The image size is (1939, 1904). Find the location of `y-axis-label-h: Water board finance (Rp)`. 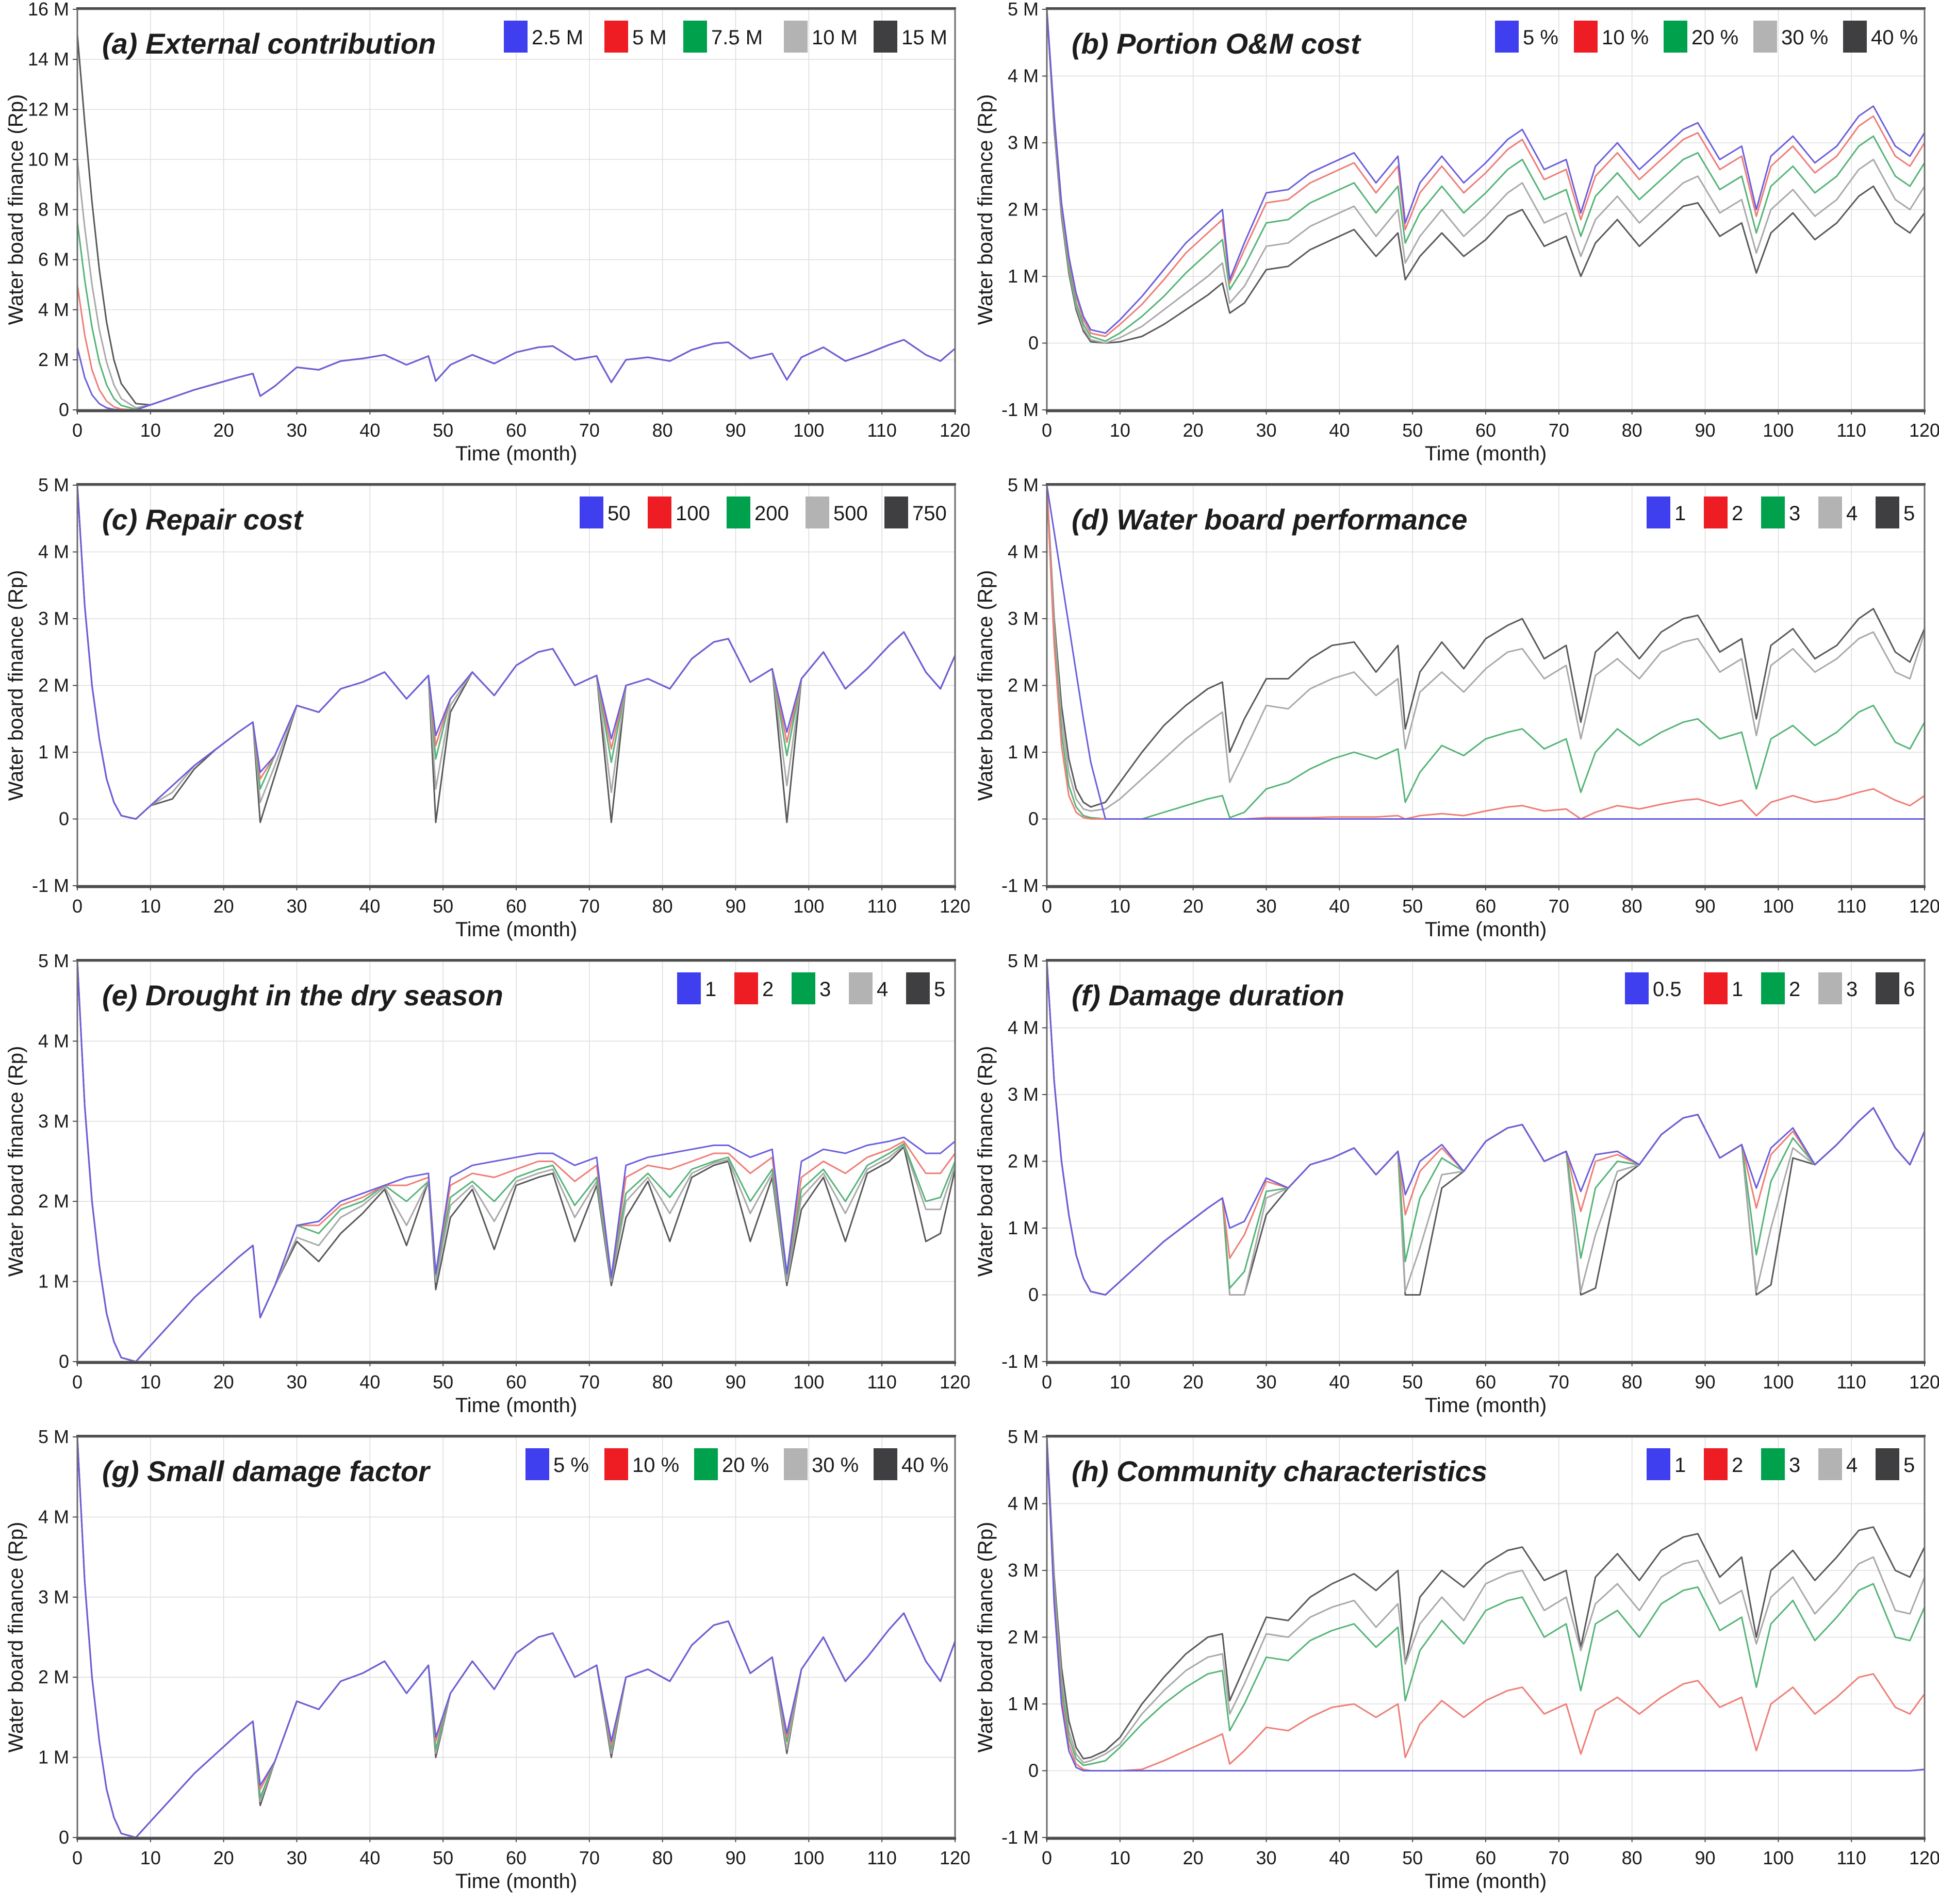

y-axis-label-h: Water board finance (Rp) is located at coordinates (986, 1637).